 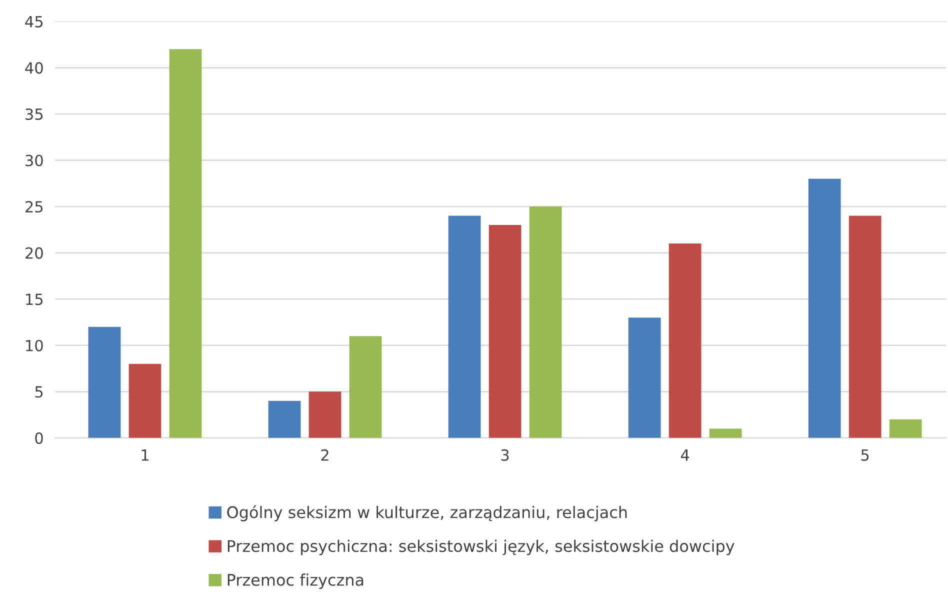 I want to click on y-tick-label: 30, so click(x=34, y=160).